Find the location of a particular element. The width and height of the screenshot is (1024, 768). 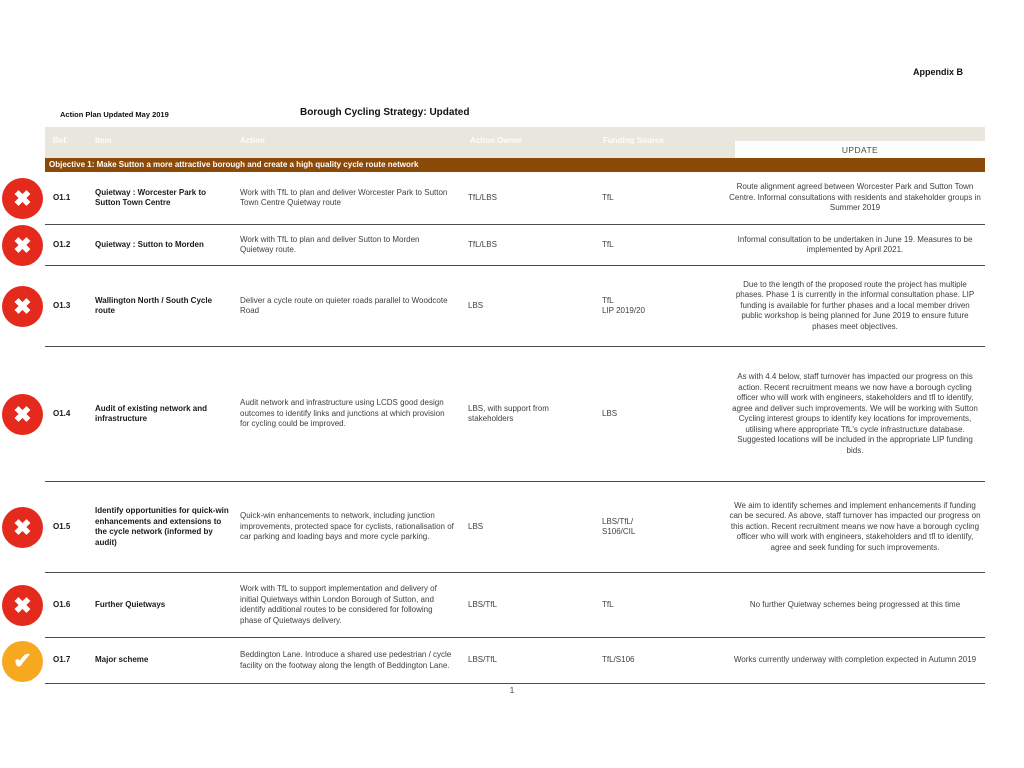

action-plan-updated-label: Action Plan Updated May 2019 is located at coordinates (114, 114).